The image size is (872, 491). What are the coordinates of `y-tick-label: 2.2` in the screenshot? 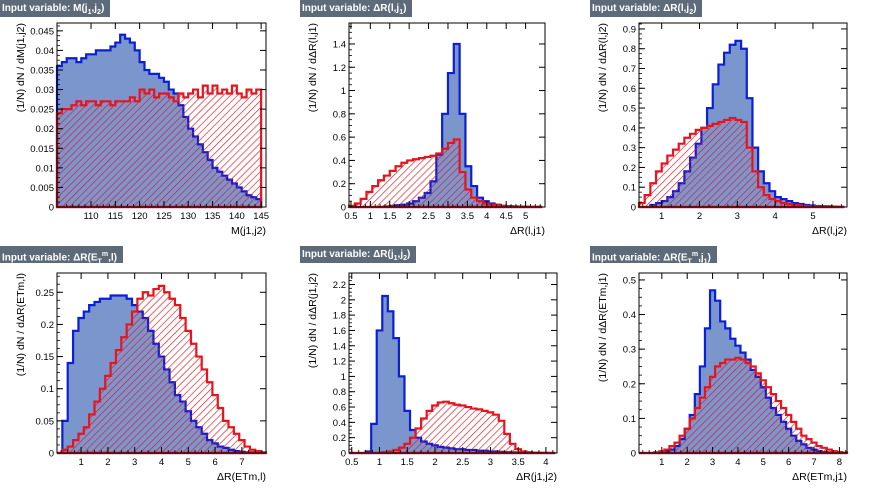 It's located at (339, 285).